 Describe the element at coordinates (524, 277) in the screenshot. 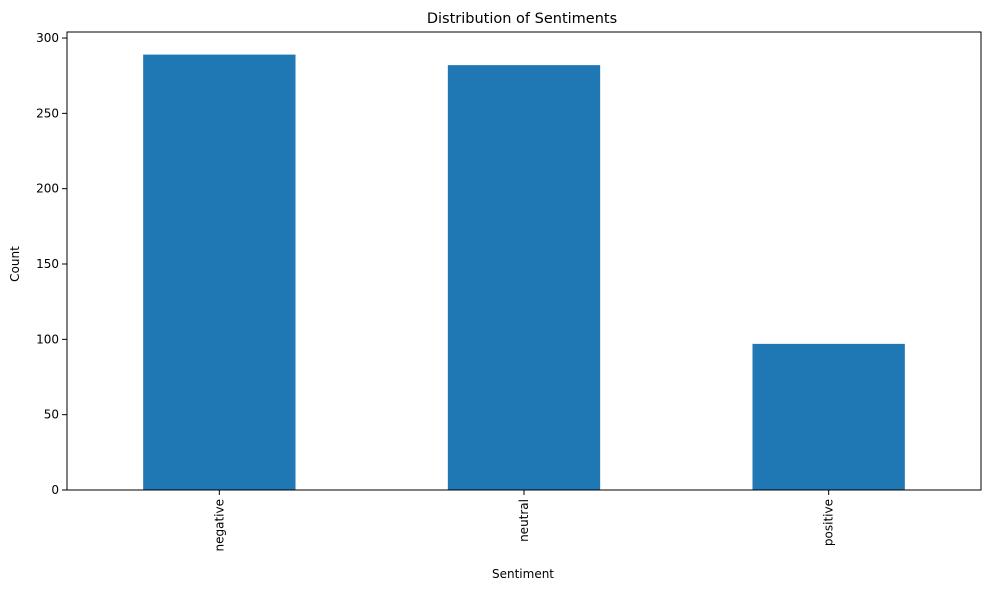

I see `bar-neutral` at that location.